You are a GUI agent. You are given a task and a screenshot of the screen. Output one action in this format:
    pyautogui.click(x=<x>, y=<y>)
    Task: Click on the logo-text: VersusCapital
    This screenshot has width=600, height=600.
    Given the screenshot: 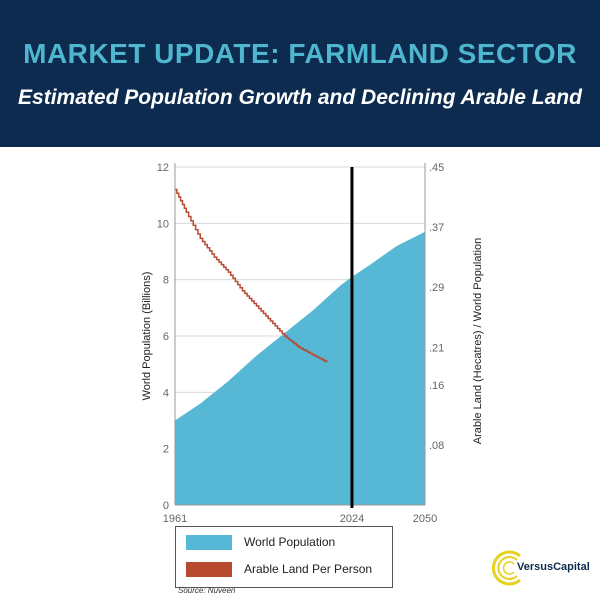 What is the action you would take?
    pyautogui.click(x=553, y=567)
    